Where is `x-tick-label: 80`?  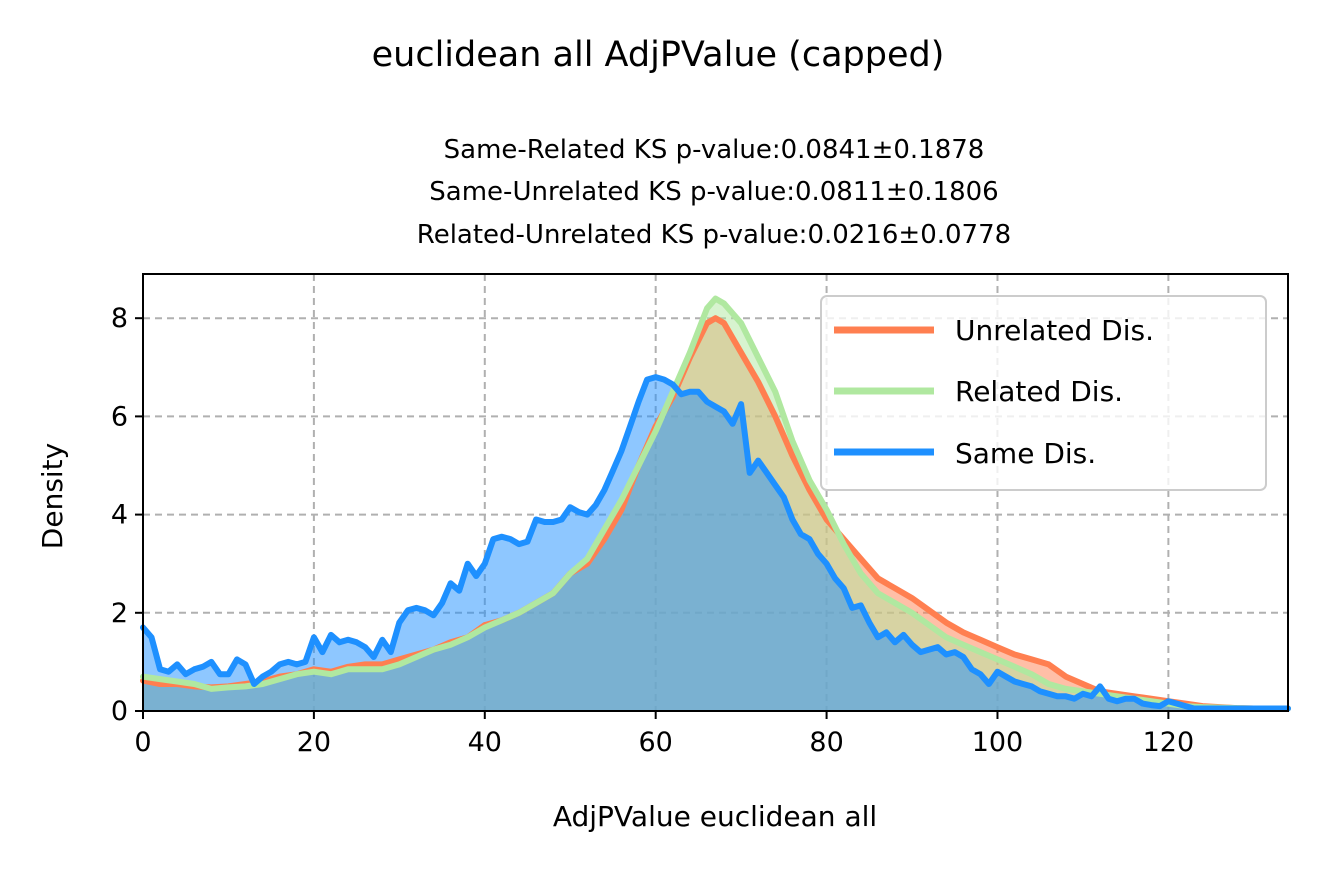 x-tick-label: 80 is located at coordinates (826, 742).